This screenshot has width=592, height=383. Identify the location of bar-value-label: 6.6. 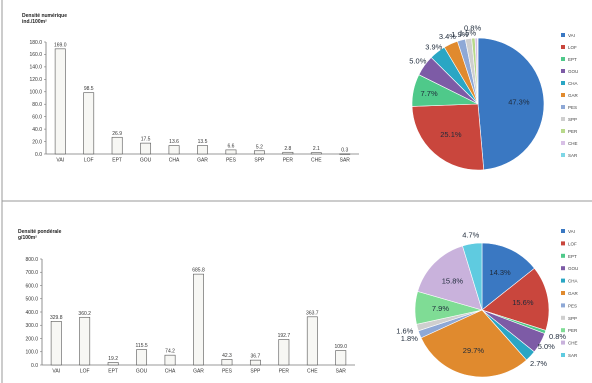
(230, 146).